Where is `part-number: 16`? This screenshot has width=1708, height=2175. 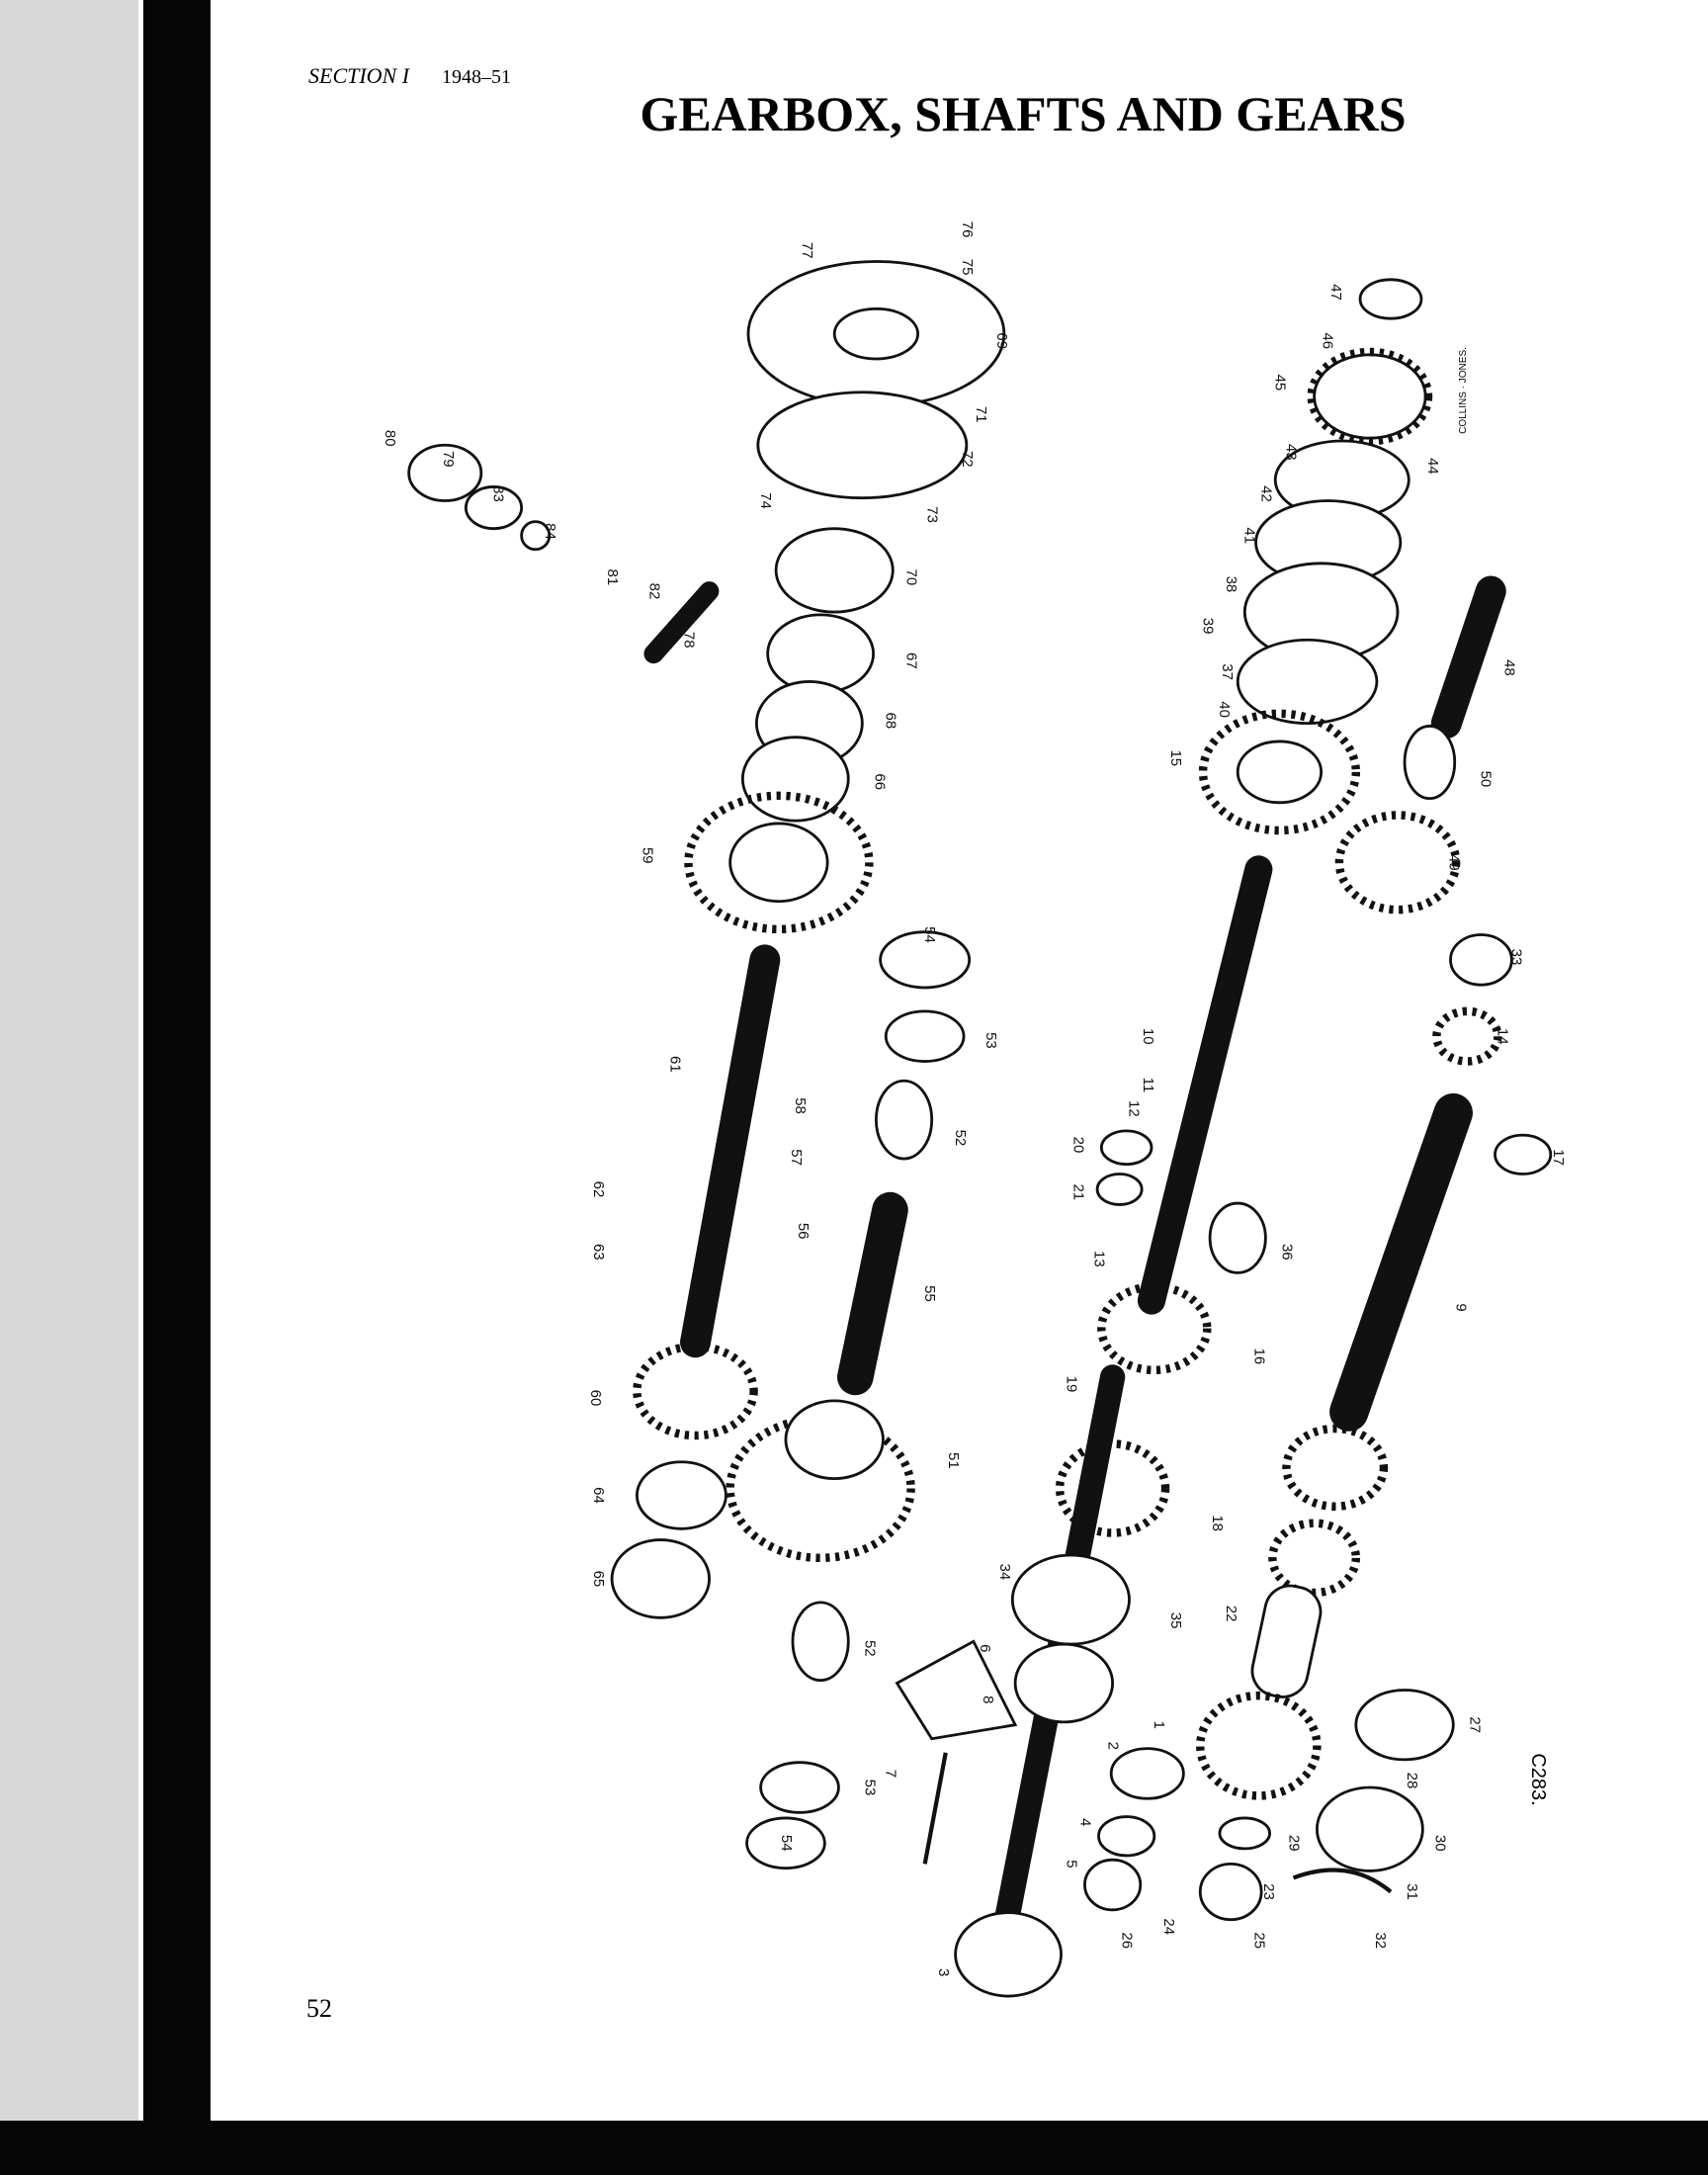
part-number: 16 is located at coordinates (1258, 1356).